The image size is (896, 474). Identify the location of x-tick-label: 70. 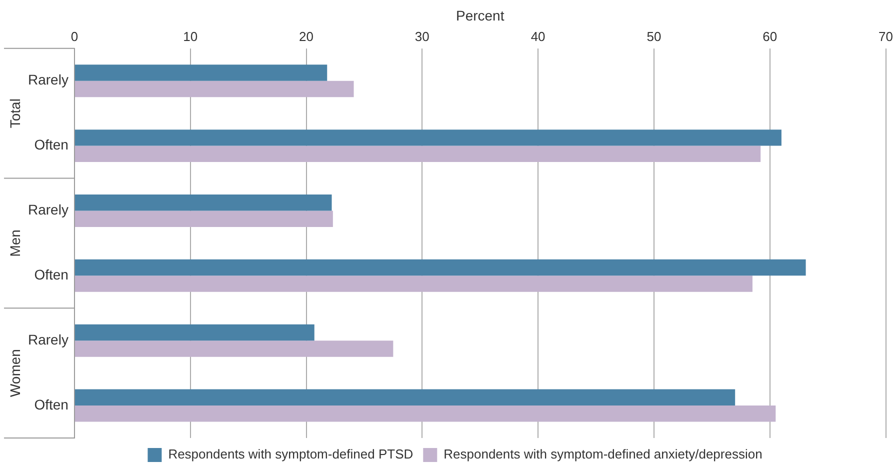
(886, 36).